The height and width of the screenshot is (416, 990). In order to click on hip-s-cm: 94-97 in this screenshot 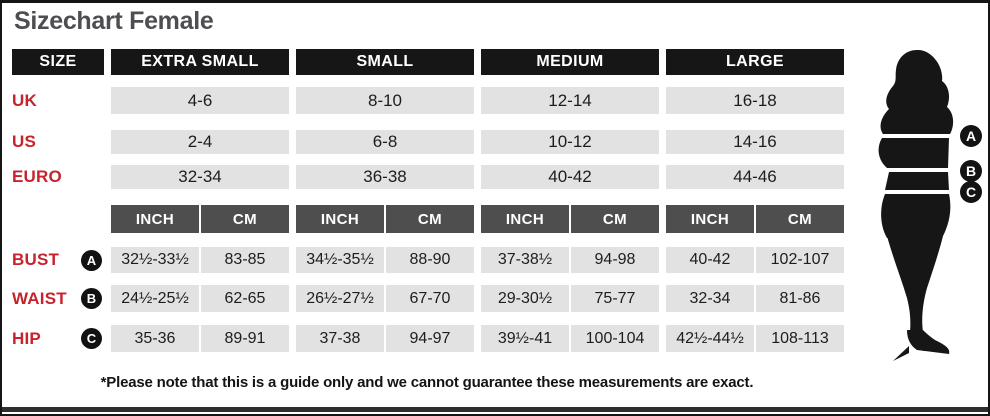, I will do `click(430, 338)`.